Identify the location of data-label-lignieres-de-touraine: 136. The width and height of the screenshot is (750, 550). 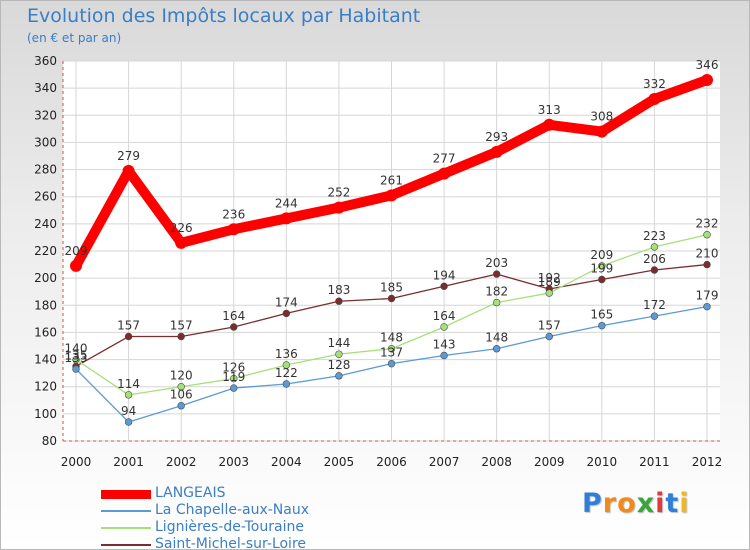
(286, 354).